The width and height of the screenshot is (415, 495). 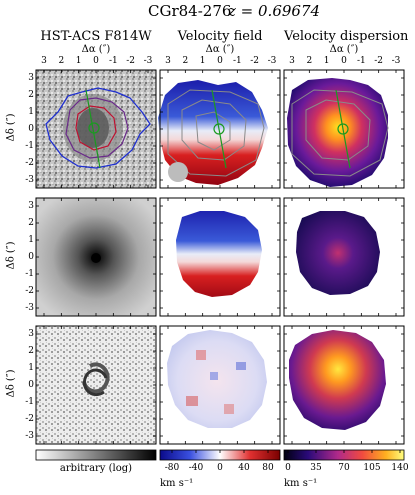 I want to click on redshift-label: z = 0.69674, so click(x=274, y=11).